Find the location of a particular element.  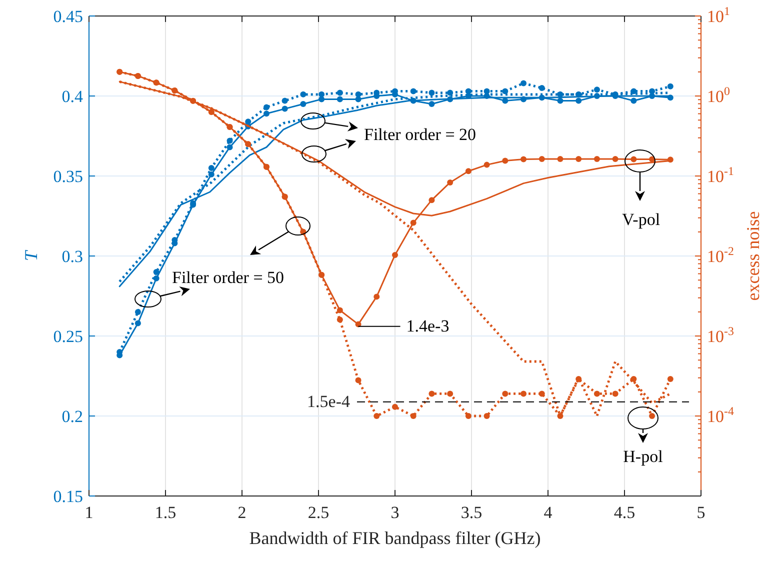

y-tick-label: 0.2 is located at coordinates (72, 416).